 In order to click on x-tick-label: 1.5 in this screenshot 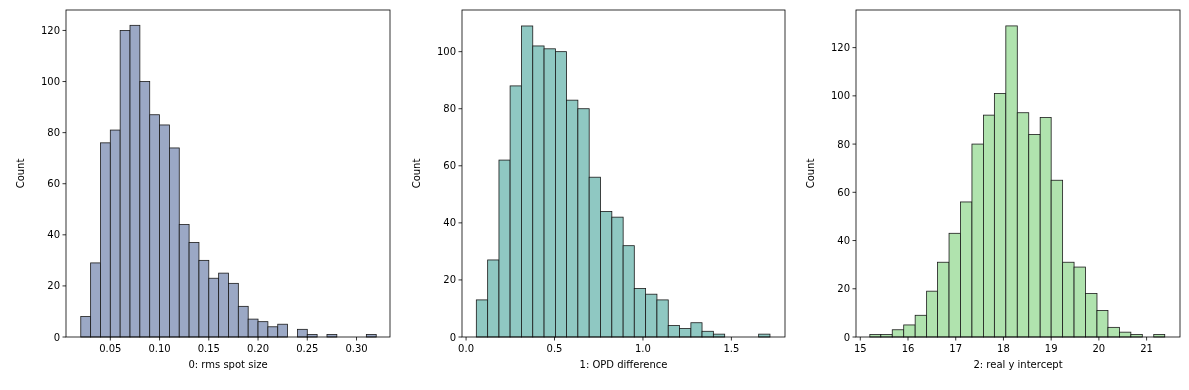, I will do `click(731, 348)`.